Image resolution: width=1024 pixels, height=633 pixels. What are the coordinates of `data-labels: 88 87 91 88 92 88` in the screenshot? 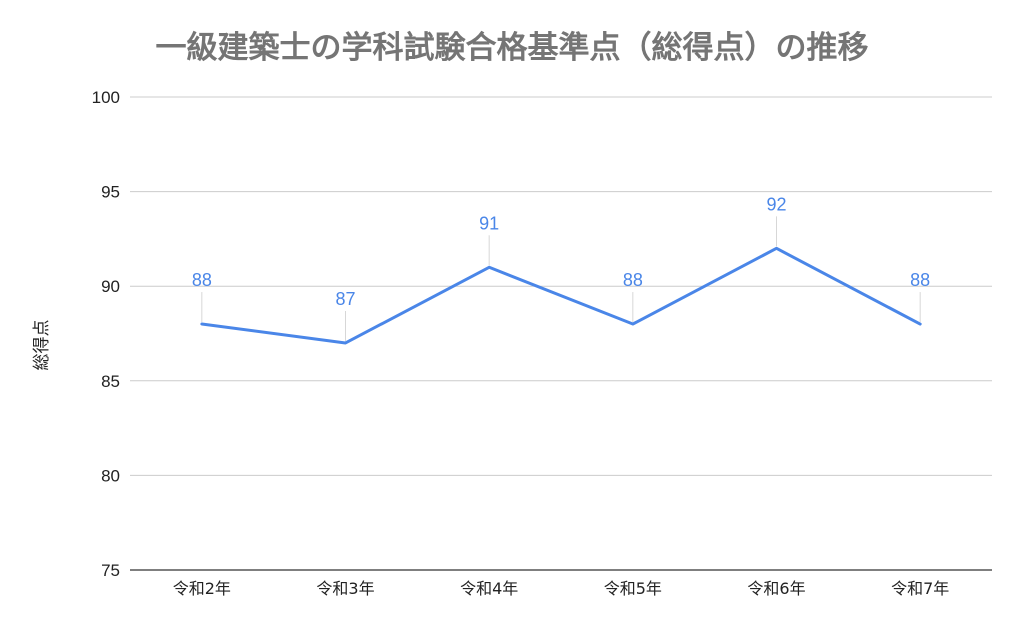 It's located at (561, 251).